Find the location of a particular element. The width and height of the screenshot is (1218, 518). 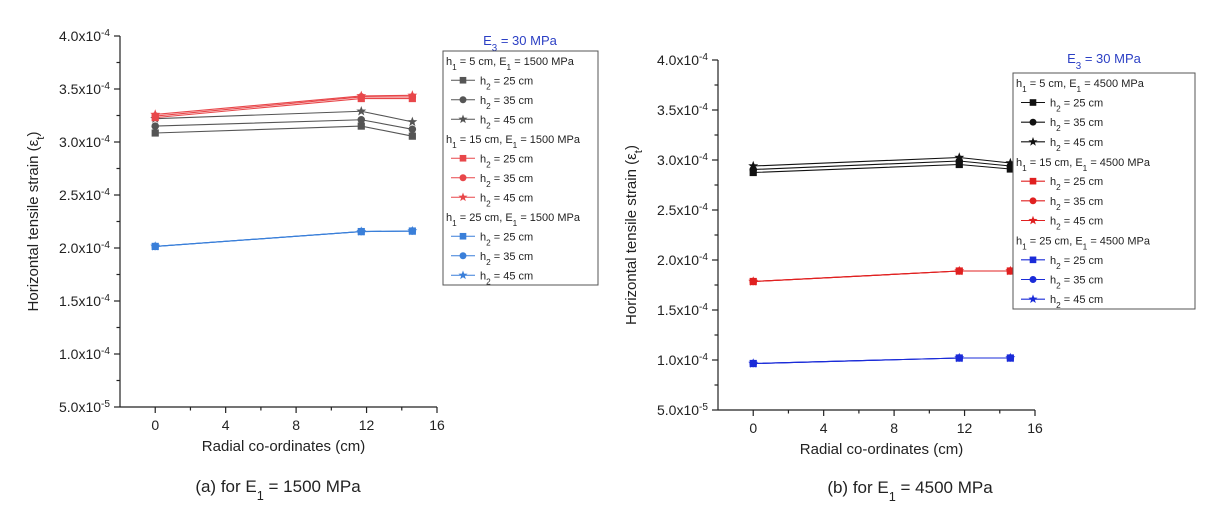

y-tick-mantissa: 2.5x10 is located at coordinates (80, 195).